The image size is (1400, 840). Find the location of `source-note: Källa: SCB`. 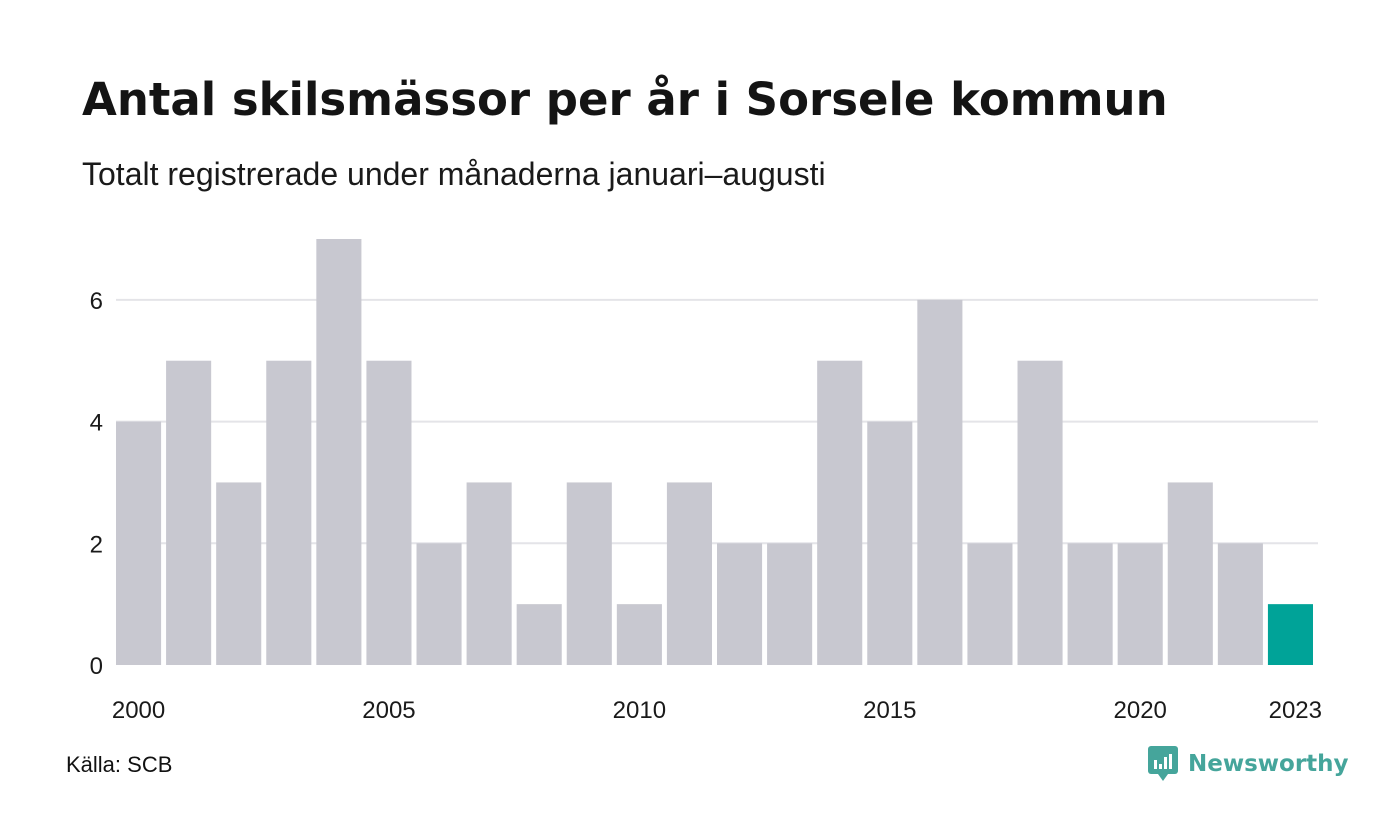

source-note: Källa: SCB is located at coordinates (119, 764).